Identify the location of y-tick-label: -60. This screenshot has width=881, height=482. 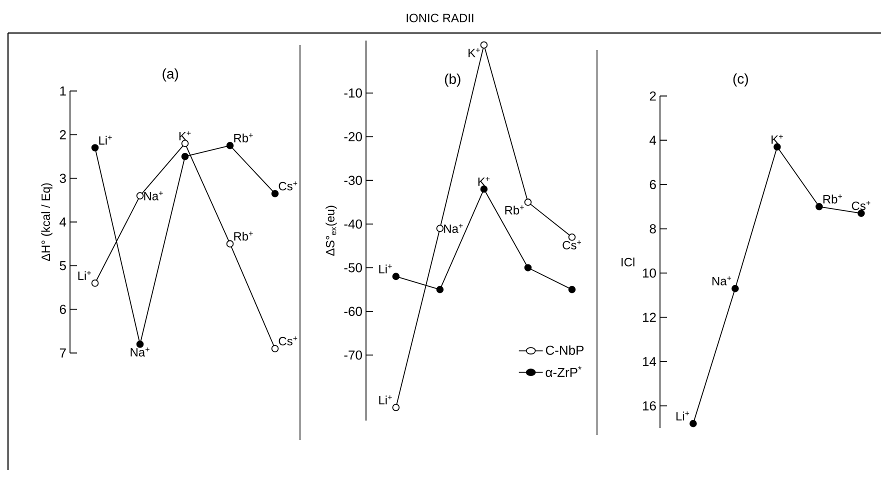
(353, 311).